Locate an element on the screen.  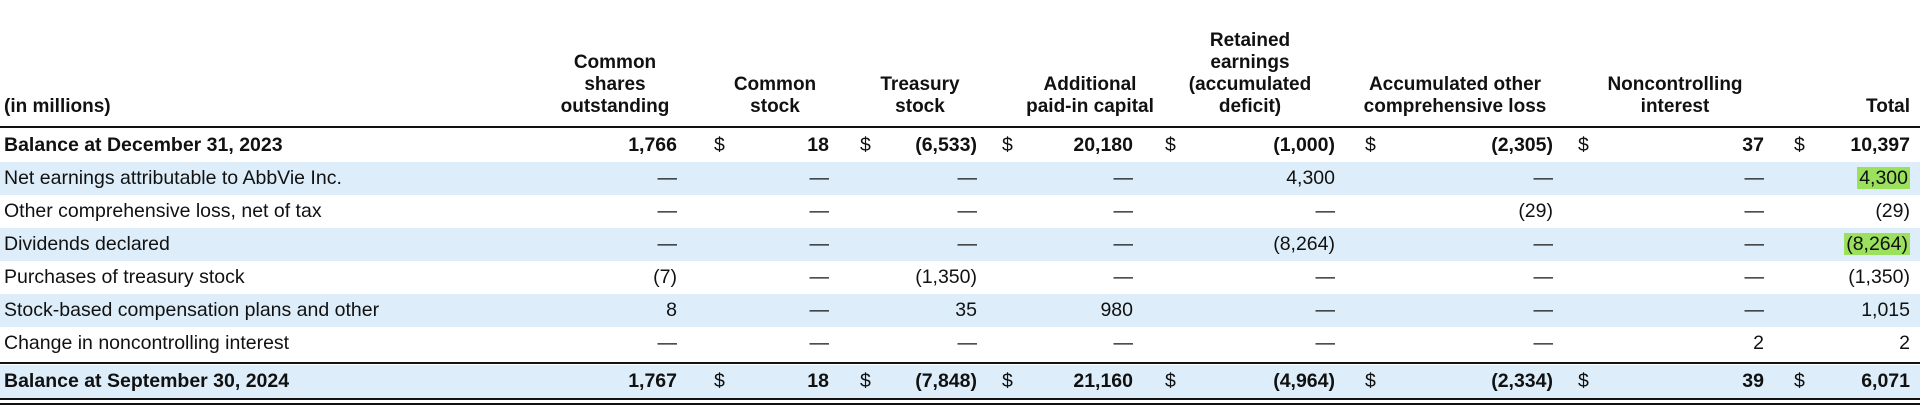
col-header-common-shares: Common shares outstanding is located at coordinates (615, 84).